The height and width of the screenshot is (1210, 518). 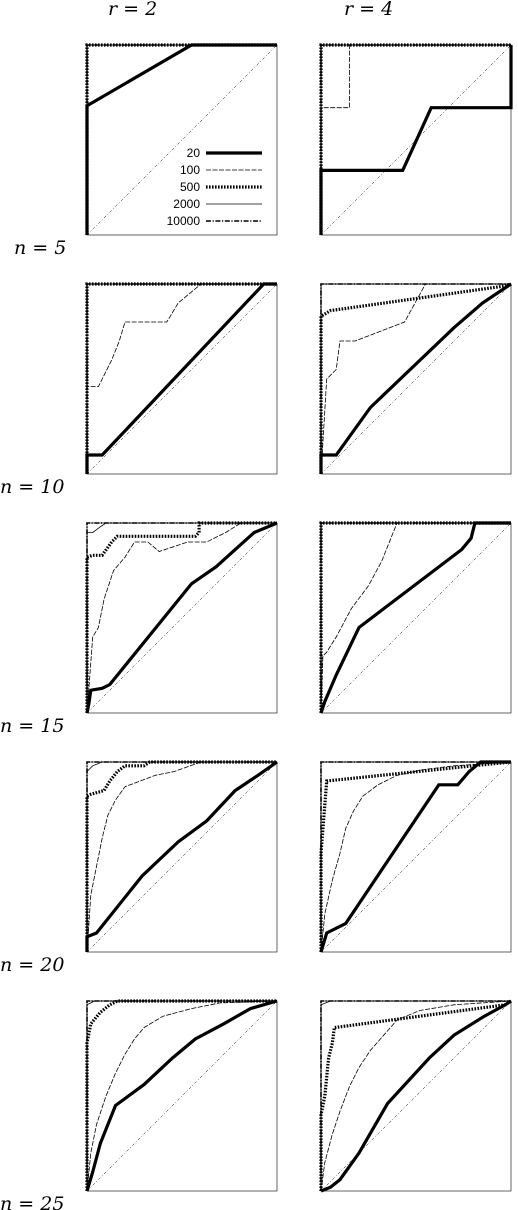 I want to click on row-label-n5: n = 5, so click(x=40, y=248).